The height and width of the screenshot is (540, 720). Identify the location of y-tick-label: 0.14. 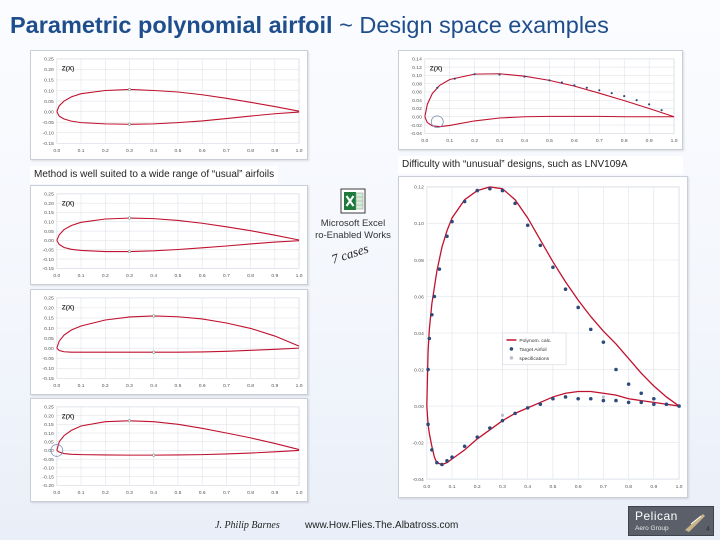
(417, 60).